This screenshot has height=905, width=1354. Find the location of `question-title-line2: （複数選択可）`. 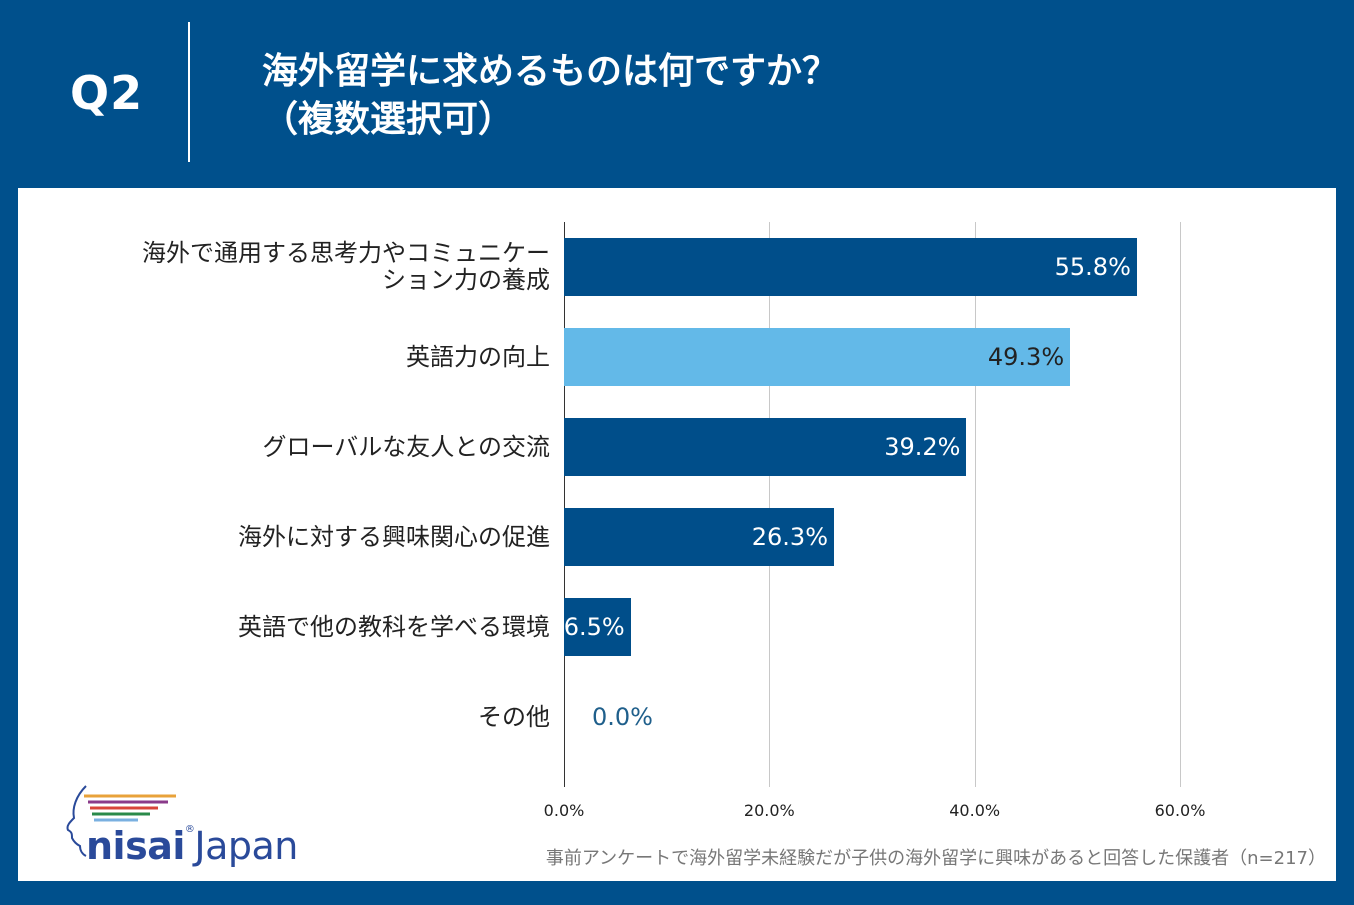

question-title-line2: （複数選択可） is located at coordinates (388, 119).